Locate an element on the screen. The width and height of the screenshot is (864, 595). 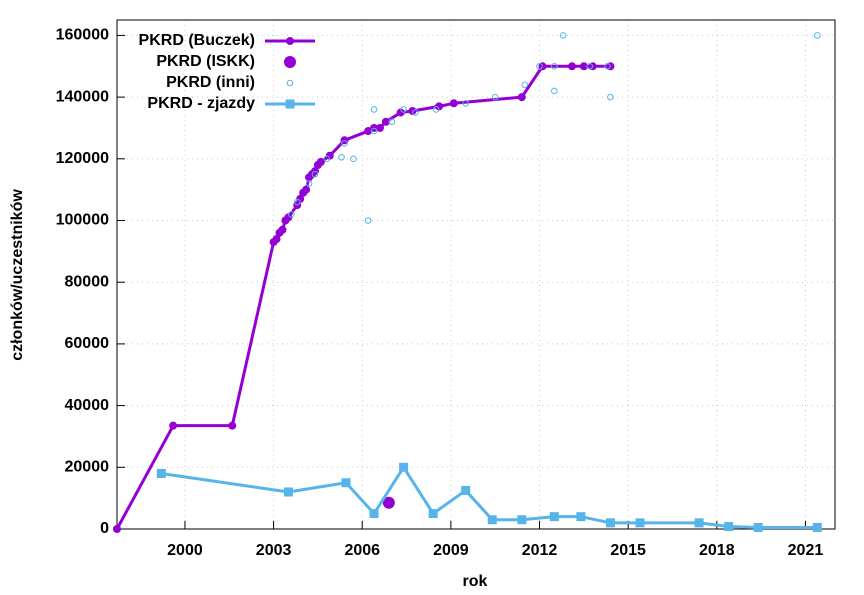
x-tick-label: 2021 is located at coordinates (806, 550).